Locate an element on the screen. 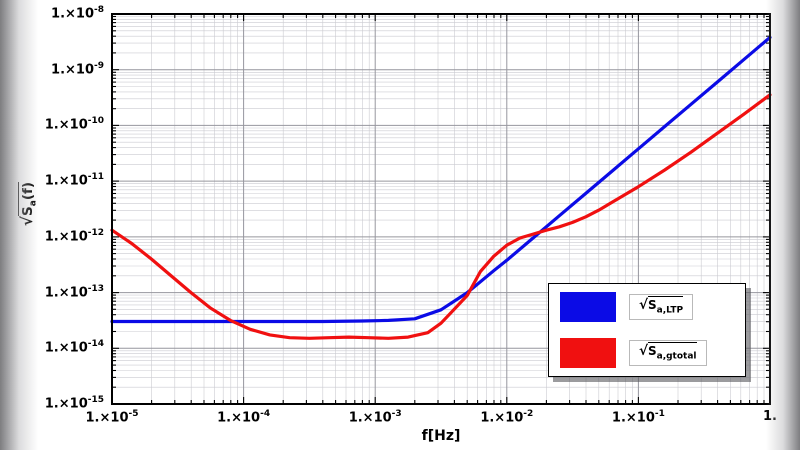 This screenshot has width=800, height=450. legend-label-gtotal-main: S is located at coordinates (652, 351).